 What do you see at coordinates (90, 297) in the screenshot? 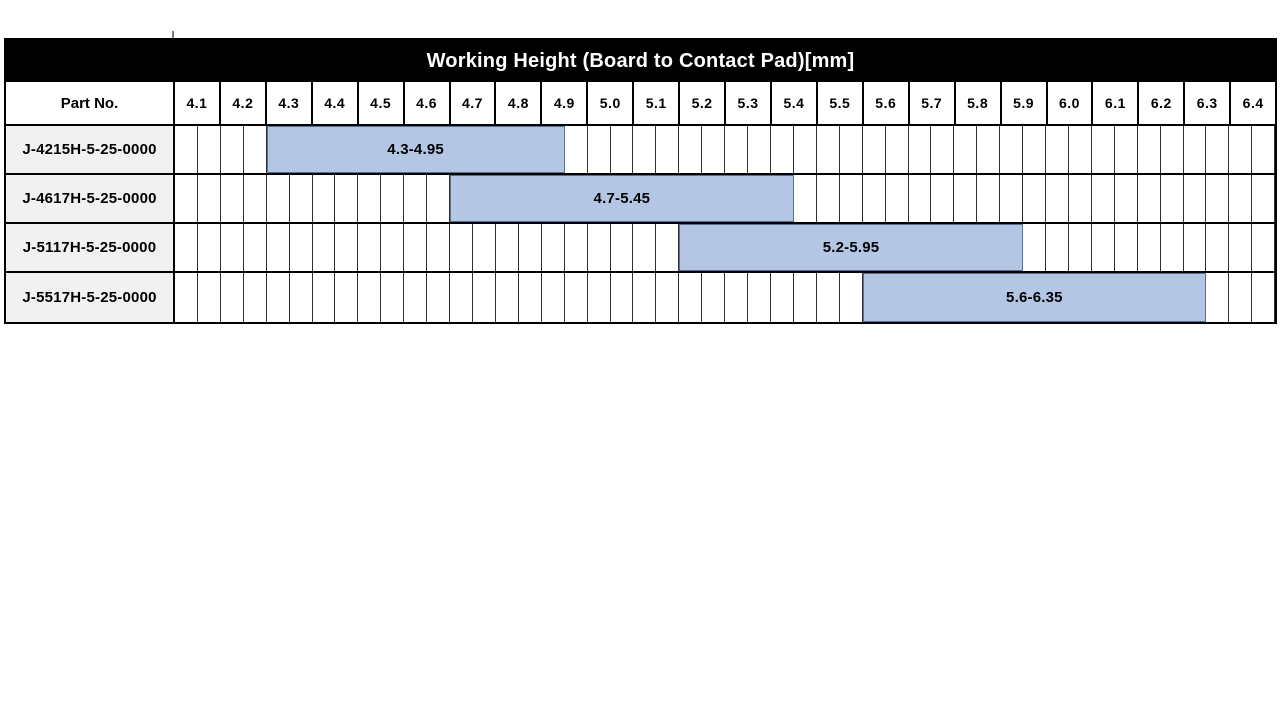
I see `part-no-cell: J-5517H-5-25-0000` at bounding box center [90, 297].